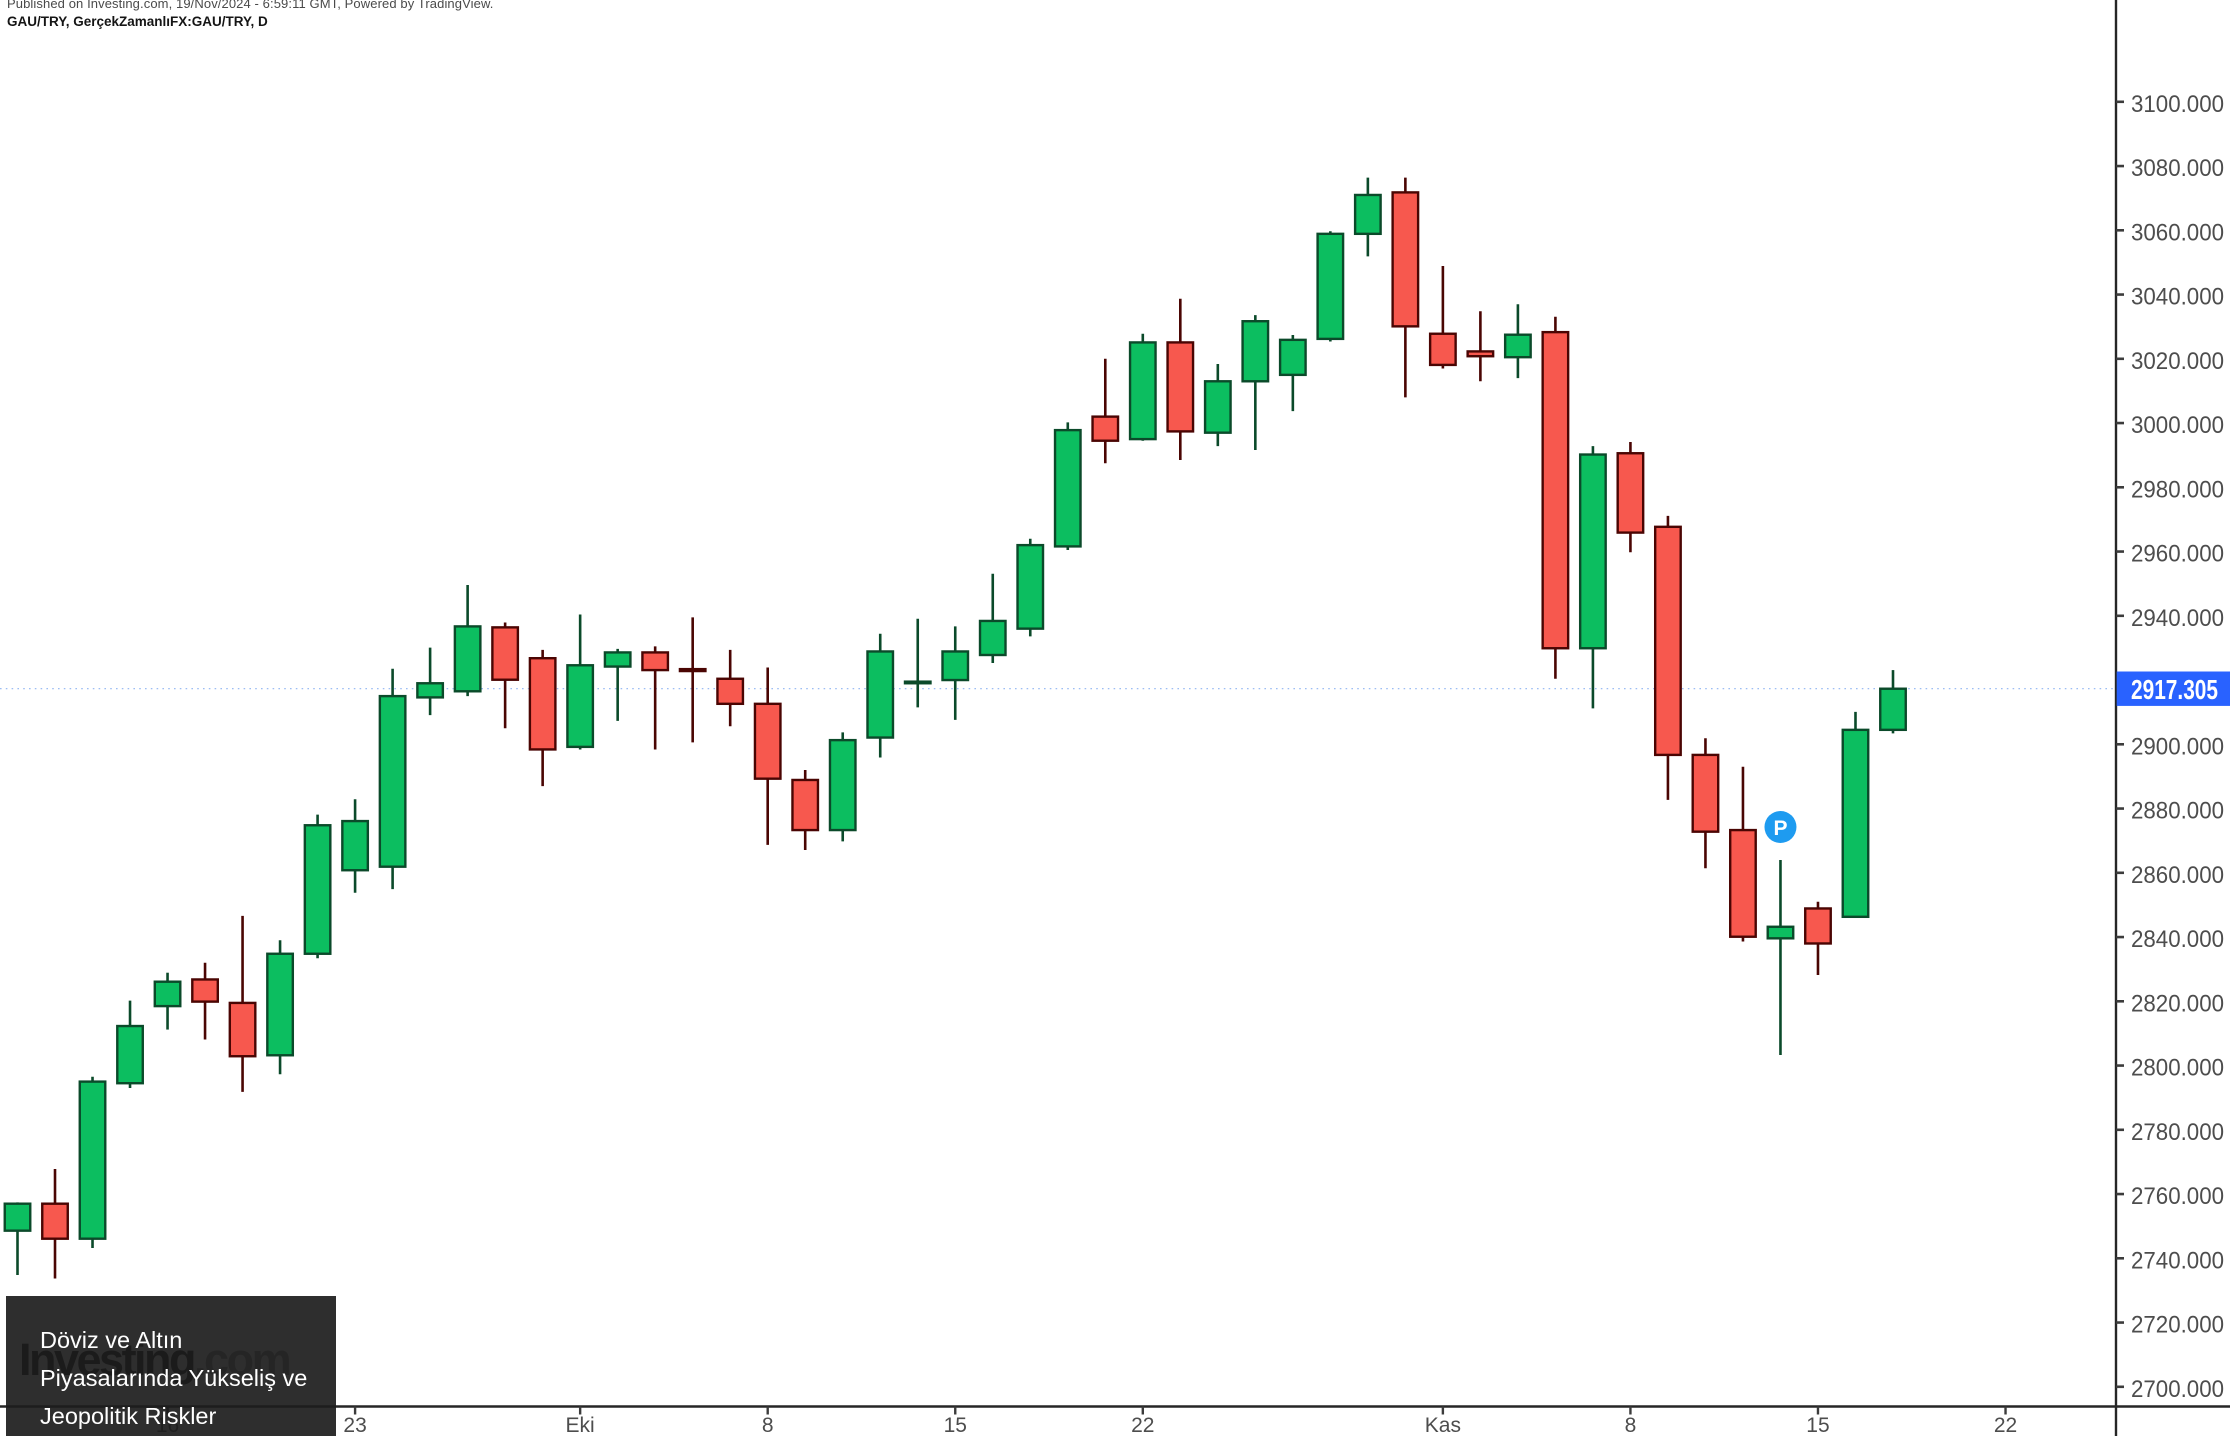  Describe the element at coordinates (955, 1425) in the screenshot. I see `time-tick-label: 15` at that location.